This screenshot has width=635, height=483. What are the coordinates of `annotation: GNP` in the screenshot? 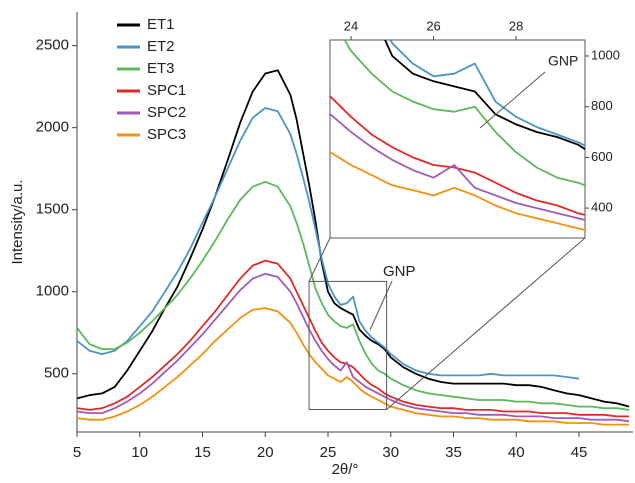 It's located at (399, 271).